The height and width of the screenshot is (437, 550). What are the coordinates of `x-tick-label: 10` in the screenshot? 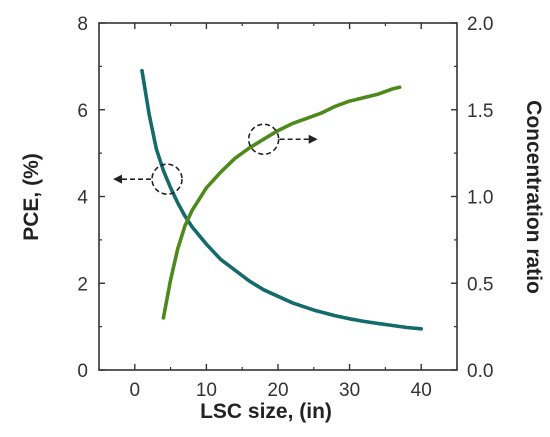 It's located at (206, 390).